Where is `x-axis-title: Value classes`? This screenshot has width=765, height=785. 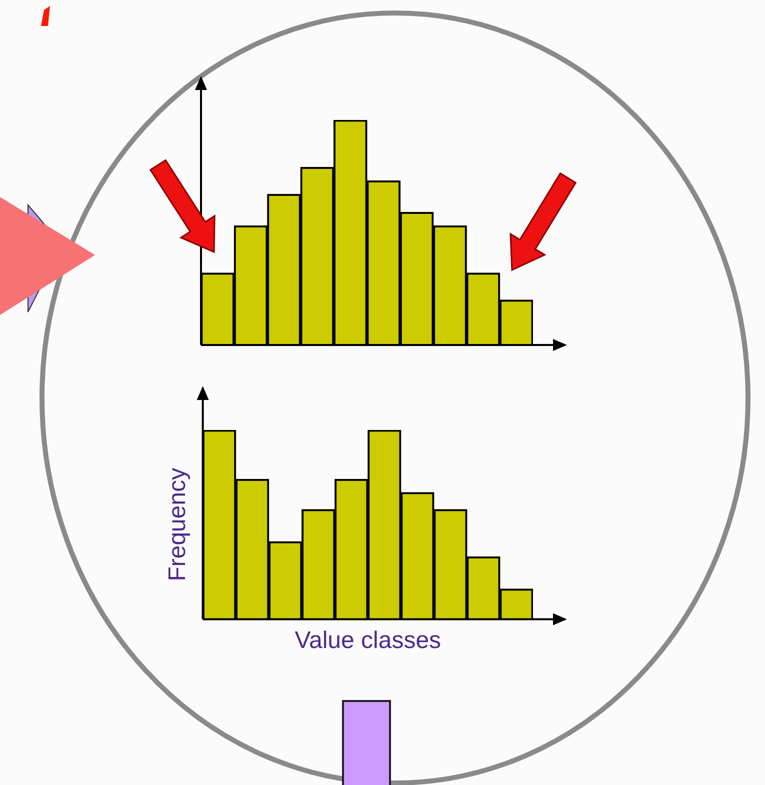
x-axis-title: Value classes is located at coordinates (368, 640).